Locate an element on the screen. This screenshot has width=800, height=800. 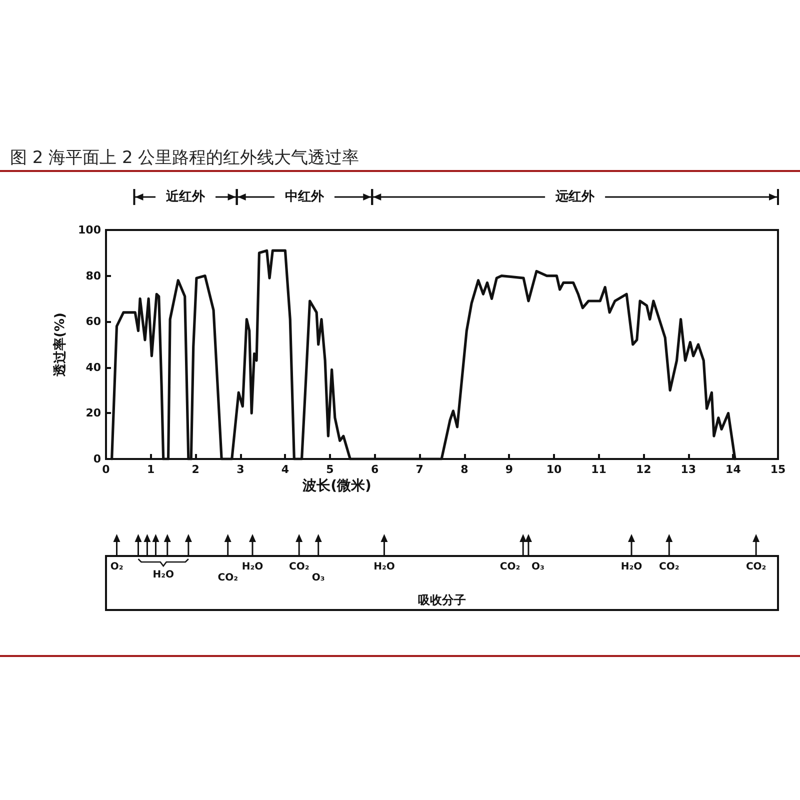
text: 近红外 is located at coordinates (185, 196).